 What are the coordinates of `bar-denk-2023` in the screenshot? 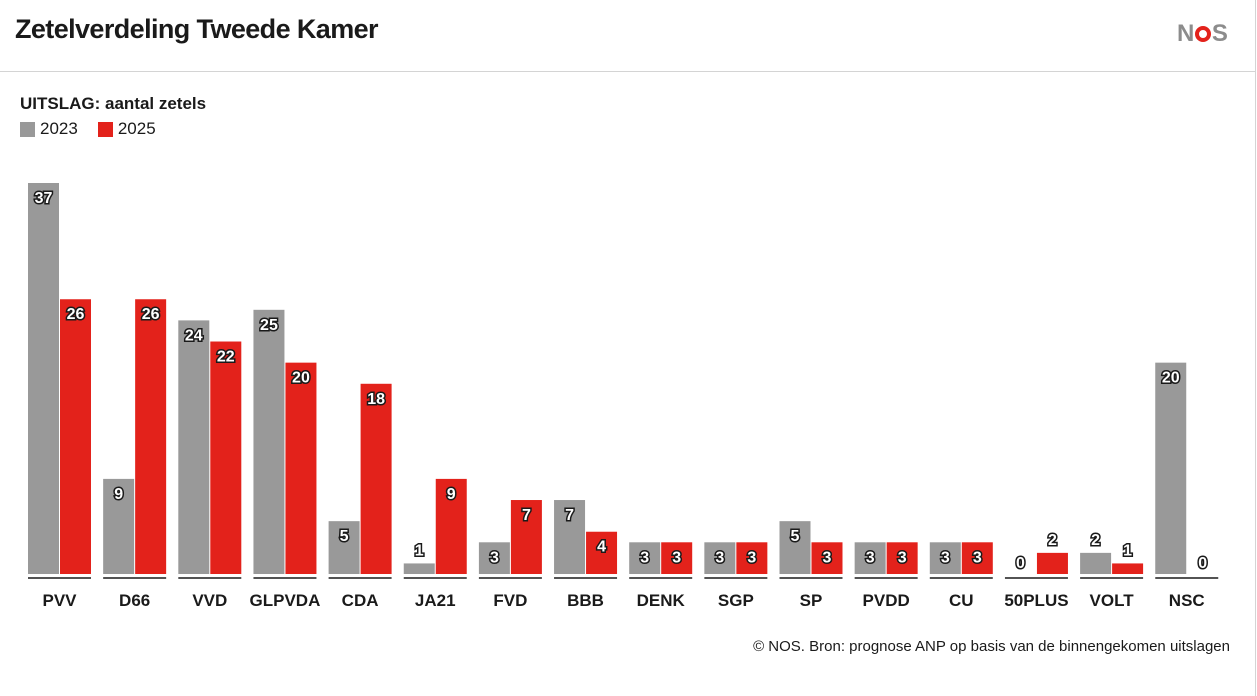 It's located at (645, 558).